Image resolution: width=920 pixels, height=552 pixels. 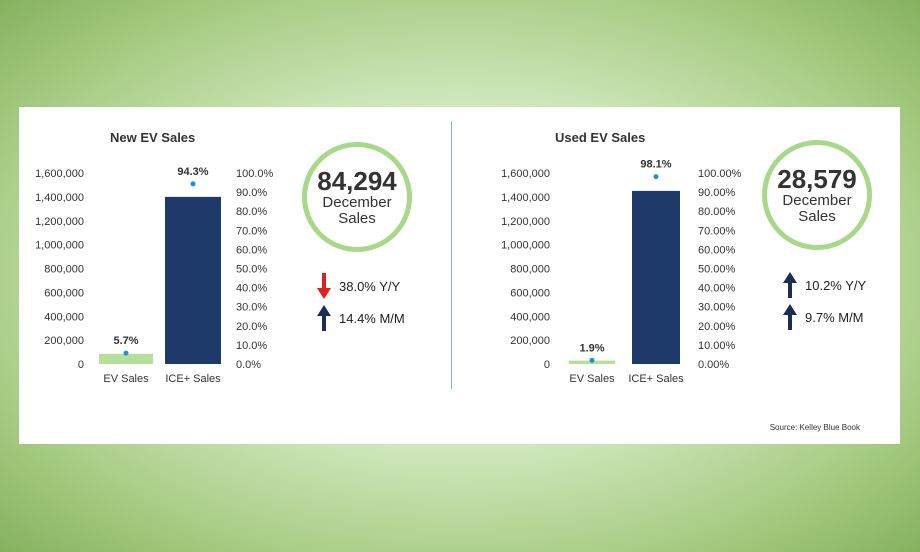 What do you see at coordinates (248, 365) in the screenshot?
I see `y2-tick-label: 0.0%` at bounding box center [248, 365].